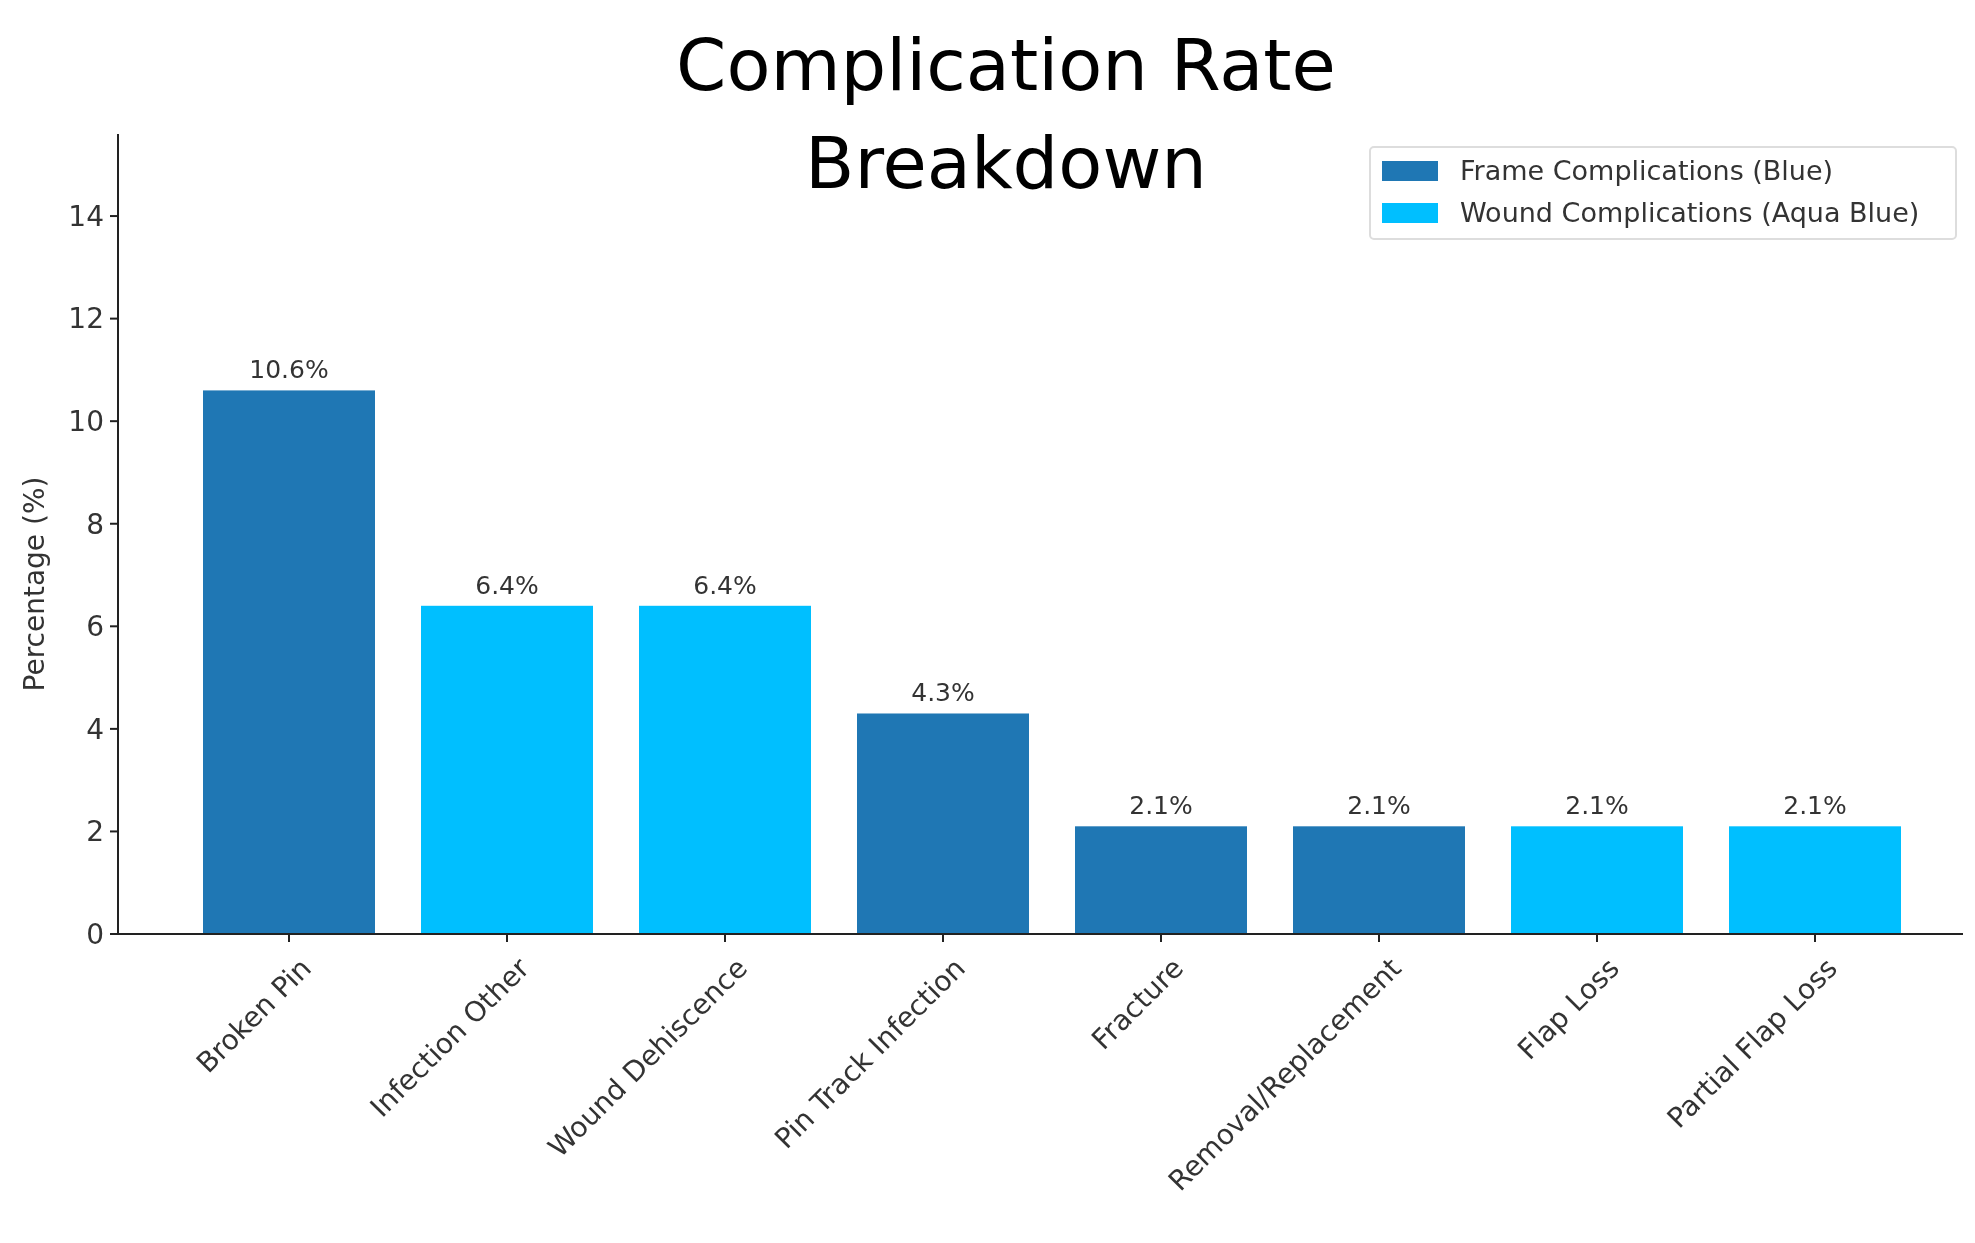  I want to click on y-tick-label: 12, so click(86, 319).